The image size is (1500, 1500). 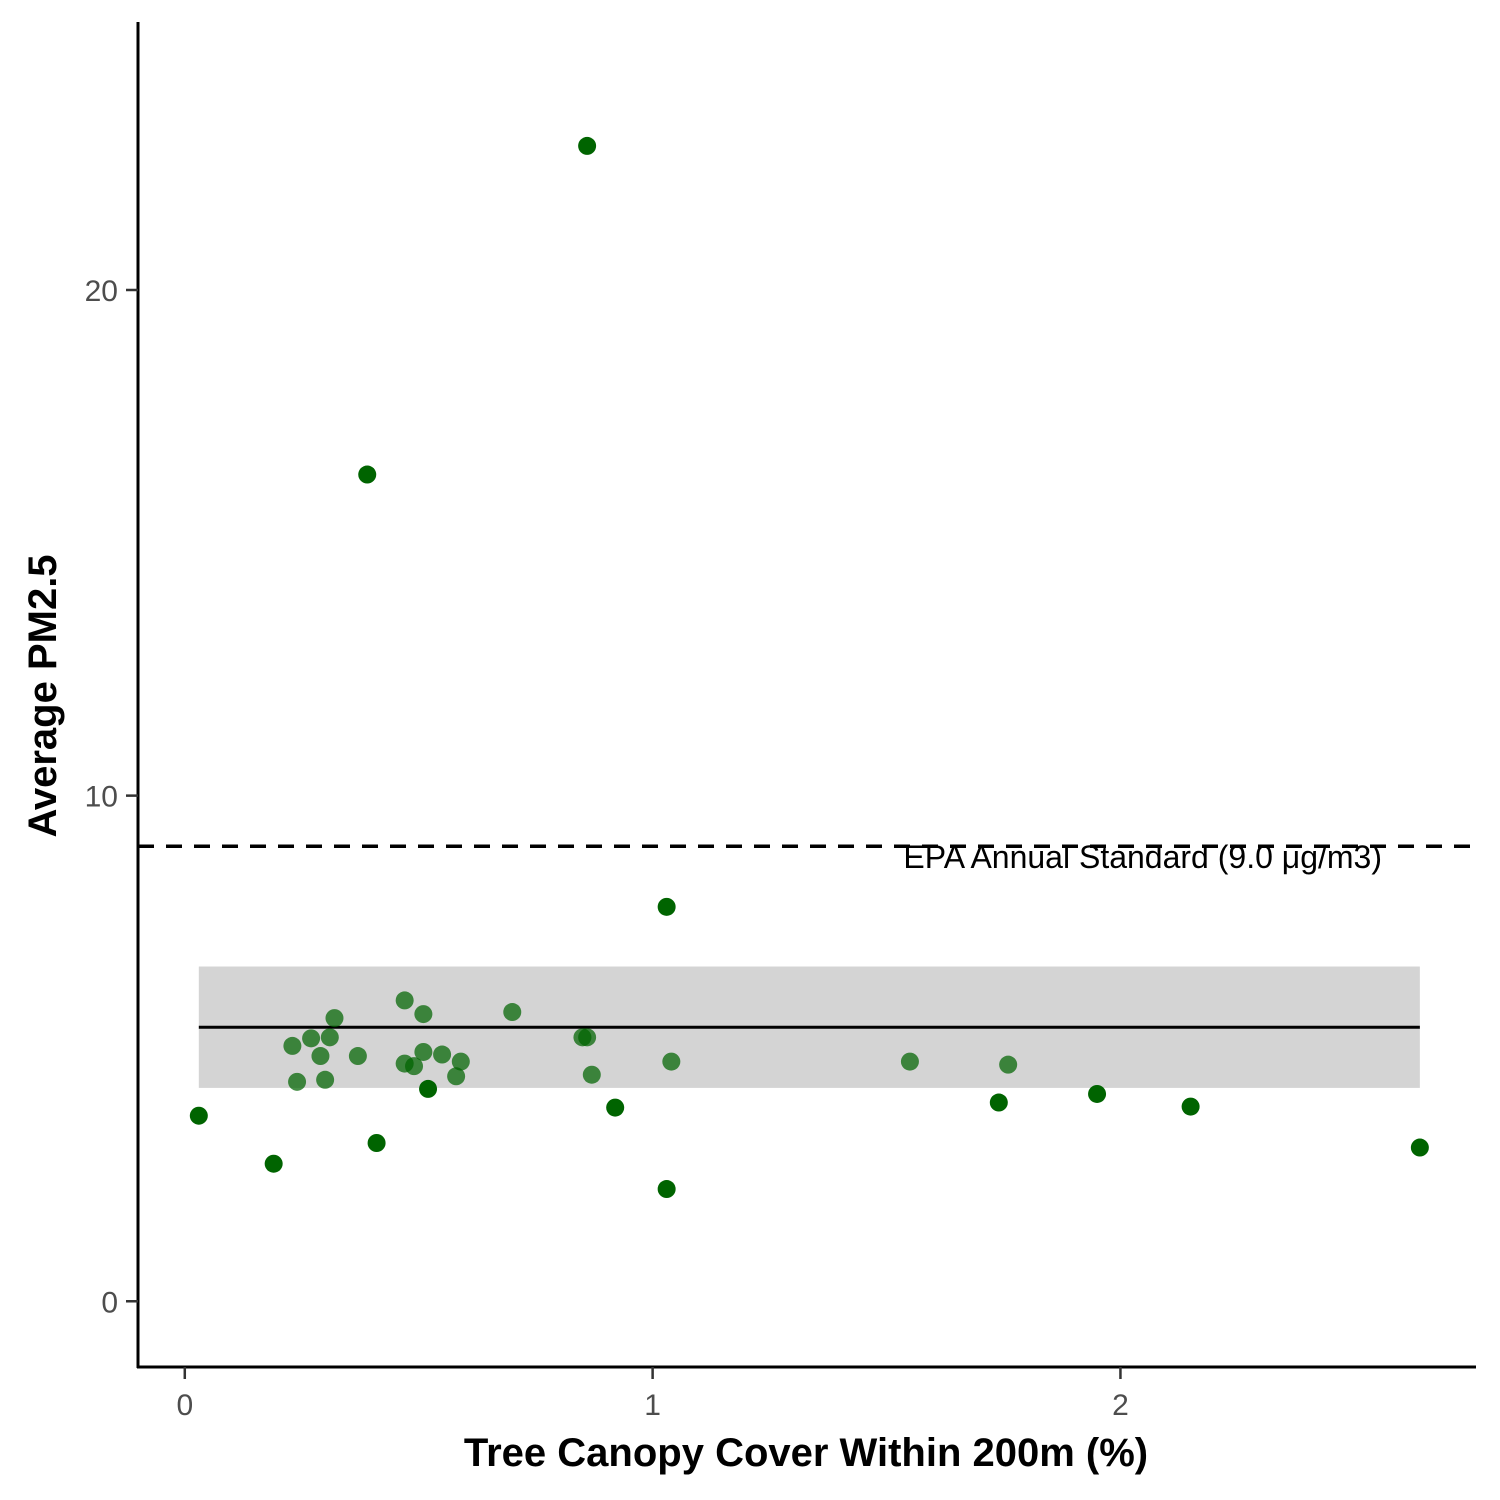 What do you see at coordinates (43, 695) in the screenshot?
I see `y-axis-title: Average PM2.5` at bounding box center [43, 695].